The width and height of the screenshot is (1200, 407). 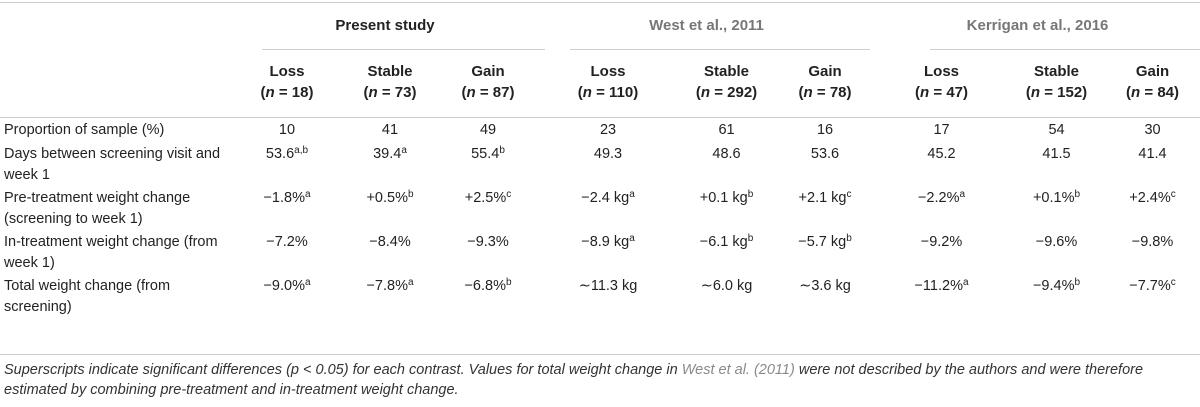 I want to click on table-cell: +2.5%c, so click(x=488, y=210).